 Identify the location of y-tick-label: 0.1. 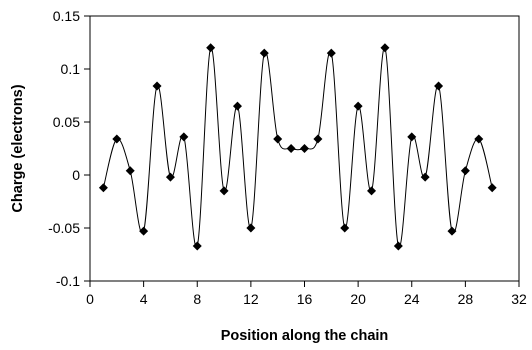
(71, 69).